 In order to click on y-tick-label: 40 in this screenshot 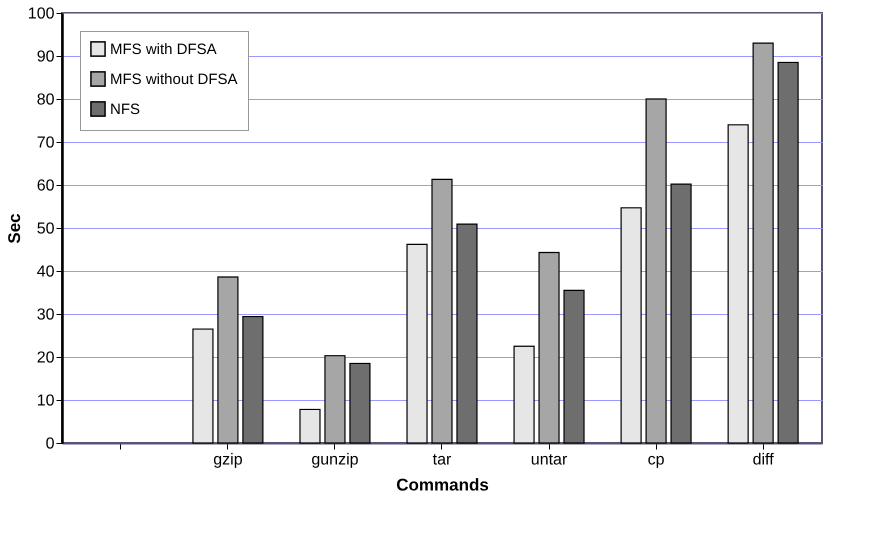, I will do `click(45, 272)`.